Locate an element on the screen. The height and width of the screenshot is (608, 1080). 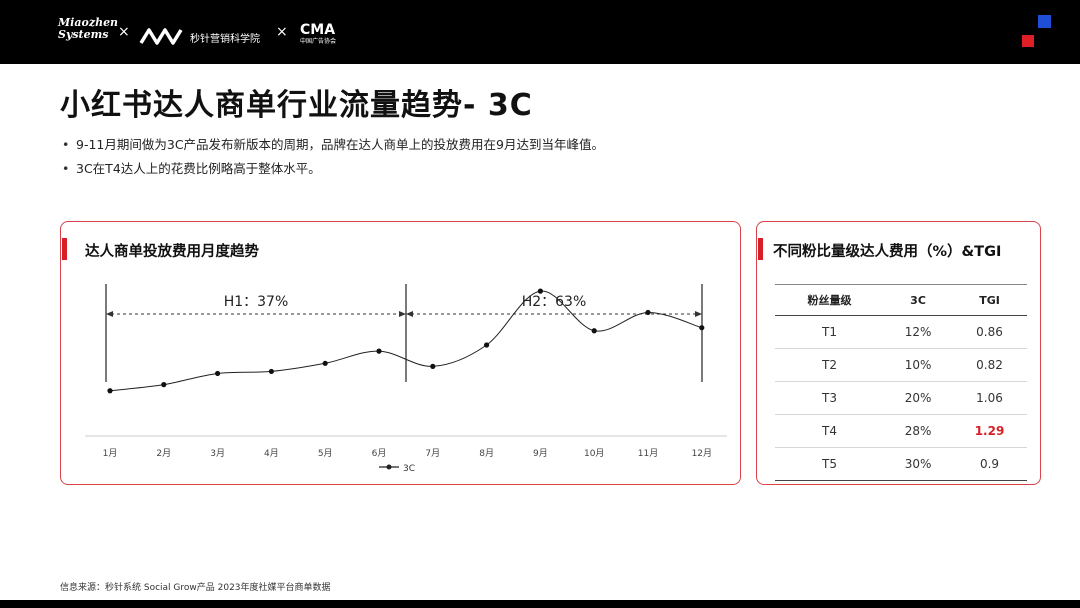
x-tick-label: 4月 is located at coordinates (271, 453).